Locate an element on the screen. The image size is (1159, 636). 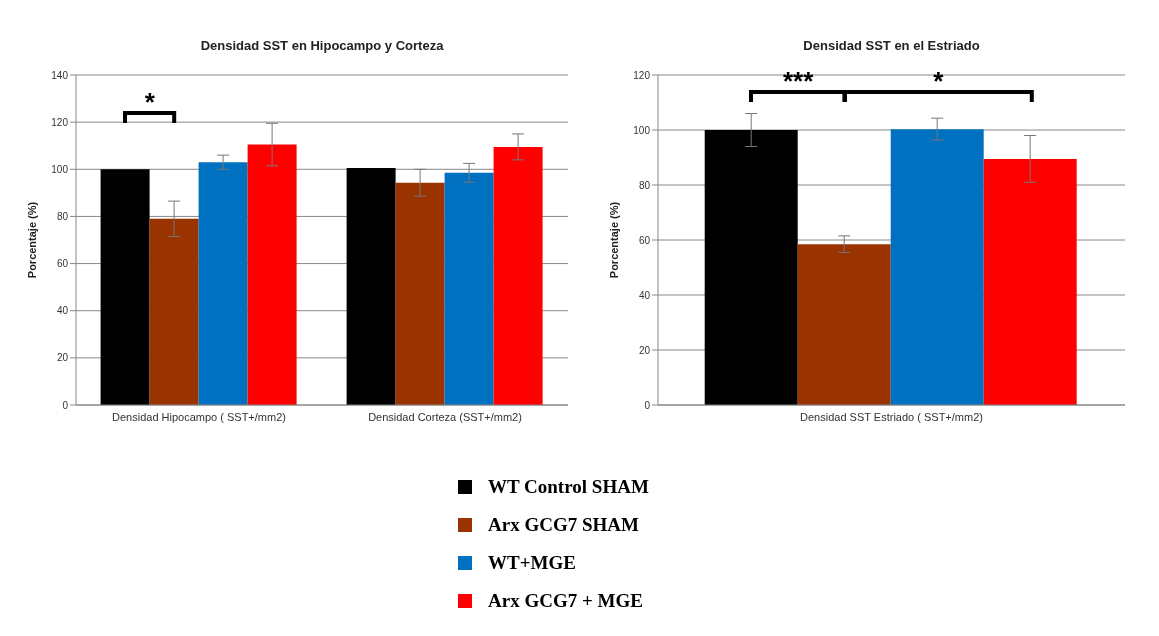
legend-label: WT+MGE is located at coordinates (532, 563).